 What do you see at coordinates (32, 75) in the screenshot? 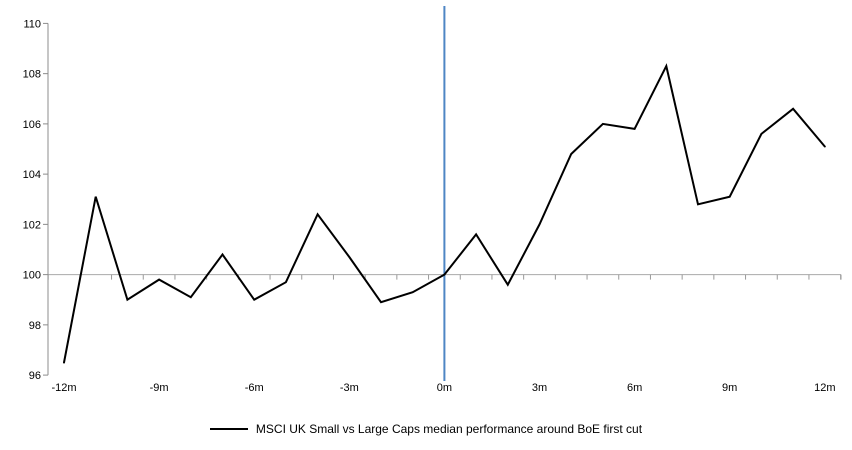
I see `y-axis-label: 108` at bounding box center [32, 75].